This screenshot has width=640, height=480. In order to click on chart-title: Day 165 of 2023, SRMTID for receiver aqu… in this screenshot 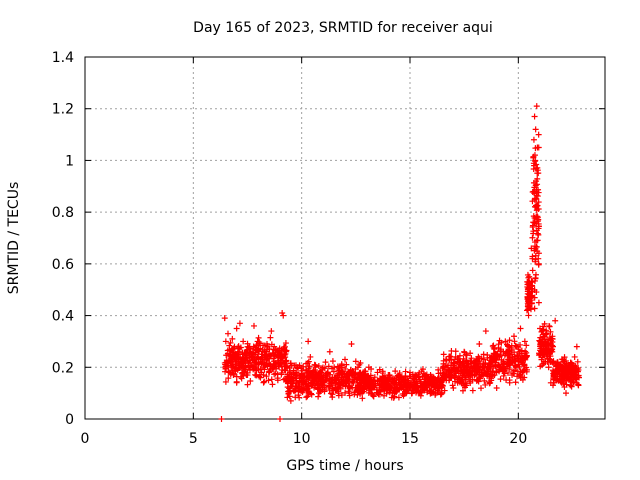, I will do `click(343, 28)`.